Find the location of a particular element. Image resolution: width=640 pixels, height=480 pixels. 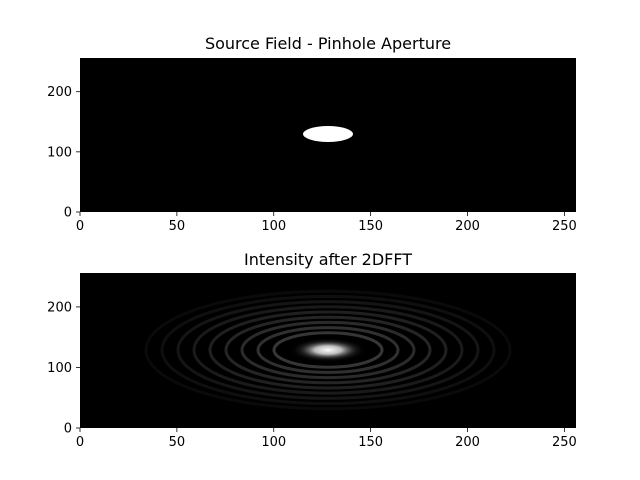

subplot-title: Source Field - Pinhole Aperture is located at coordinates (328, 43).